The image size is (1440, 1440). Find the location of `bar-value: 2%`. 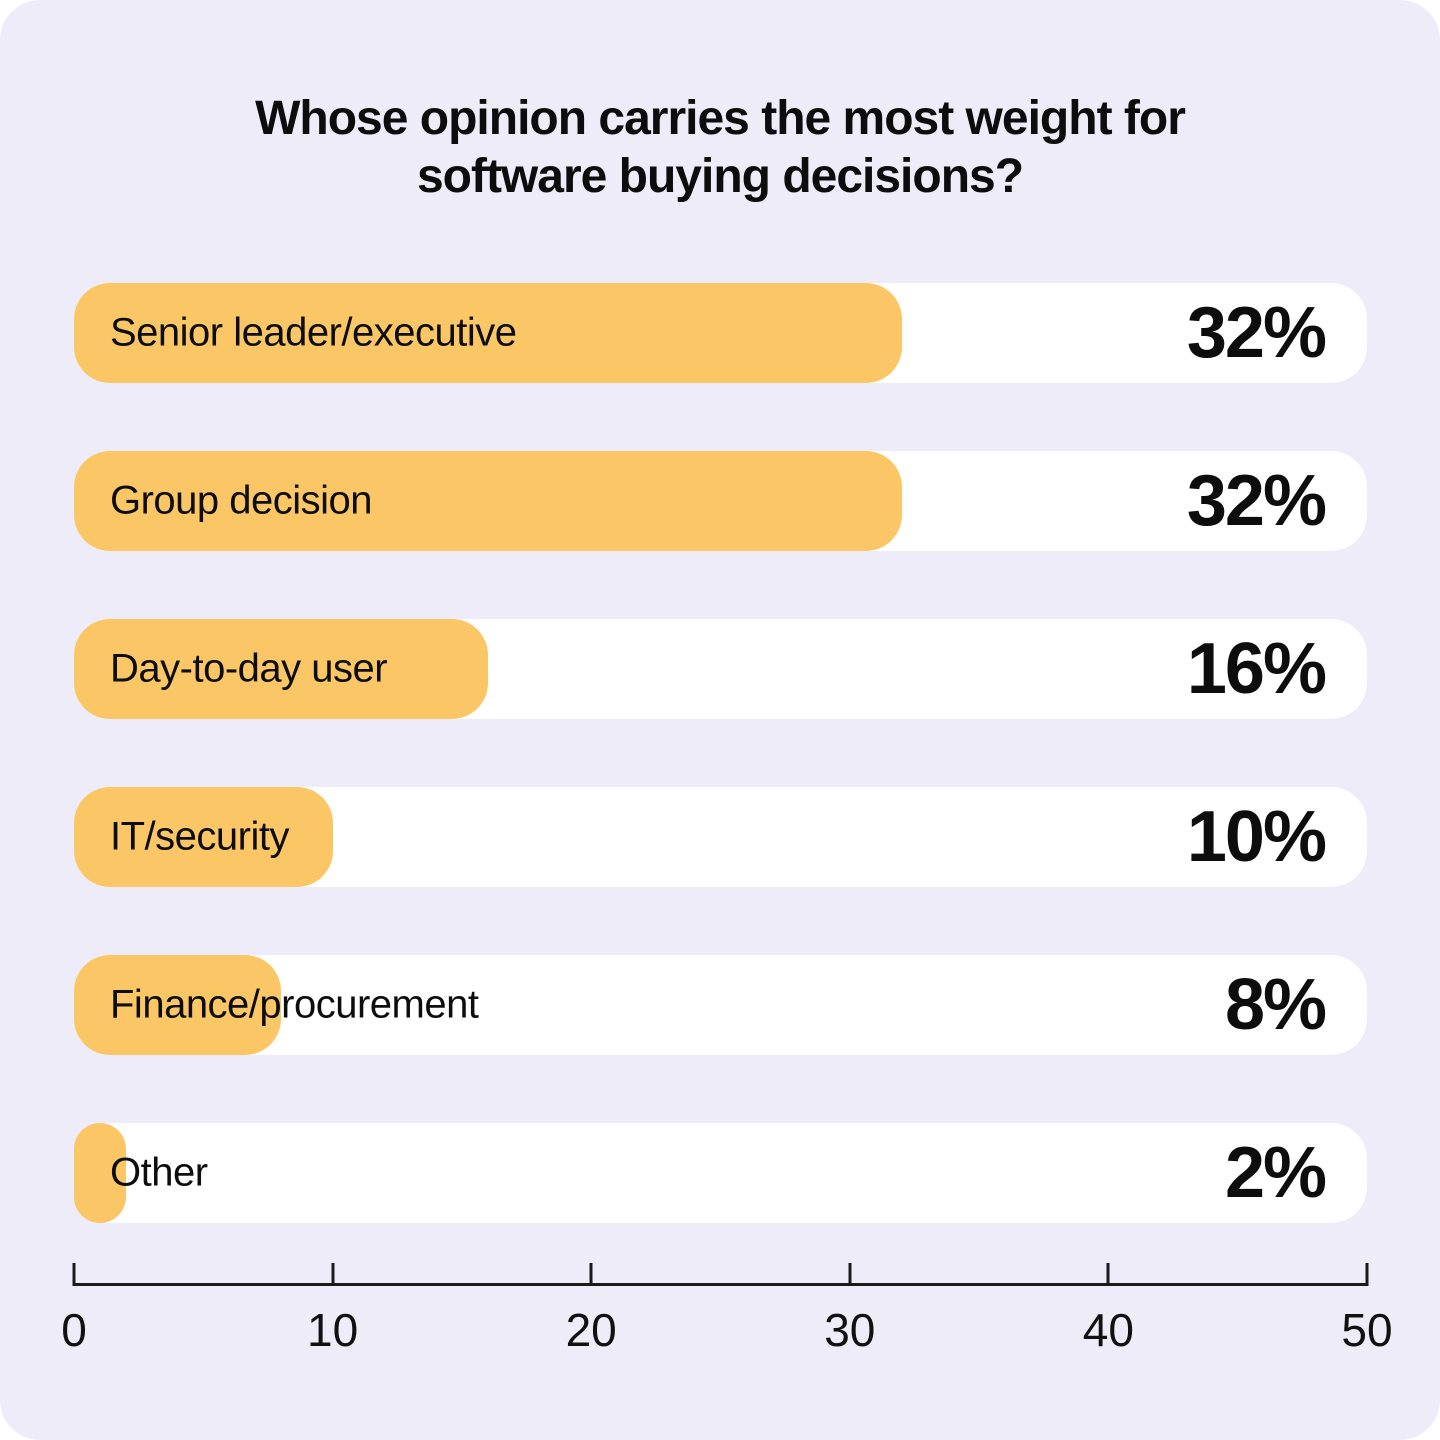

bar-value: 2% is located at coordinates (1275, 1173).